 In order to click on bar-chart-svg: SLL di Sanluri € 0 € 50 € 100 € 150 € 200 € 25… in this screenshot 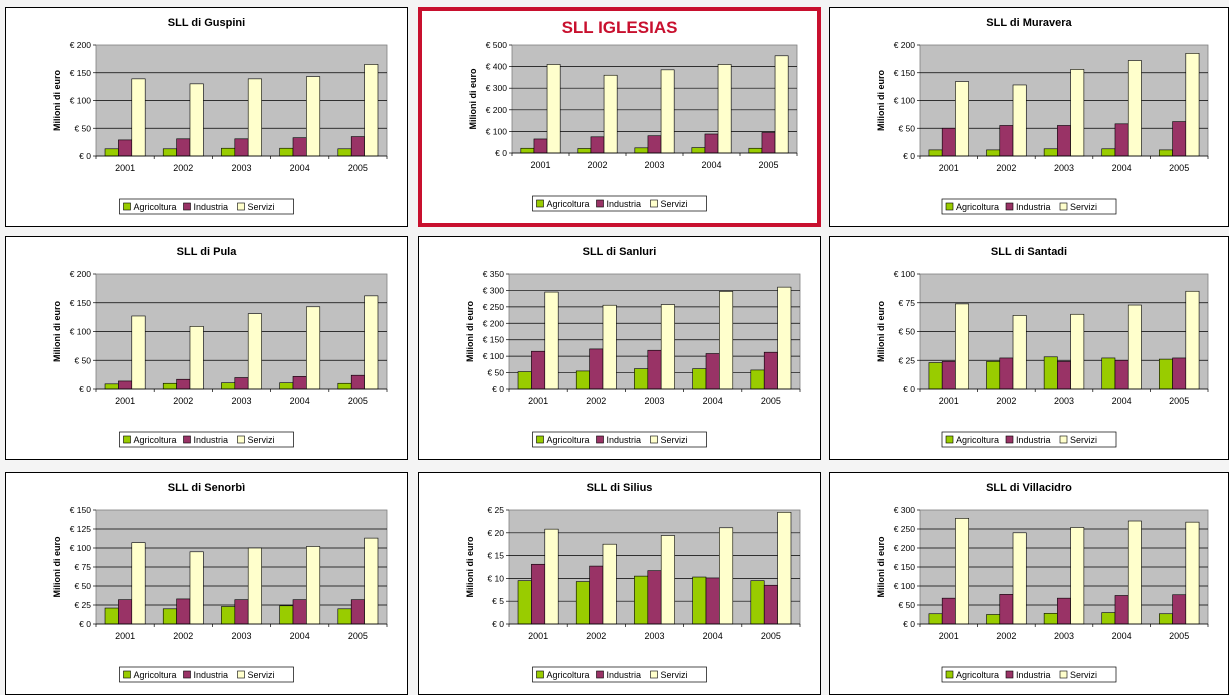, I will do `click(633, 347)`.